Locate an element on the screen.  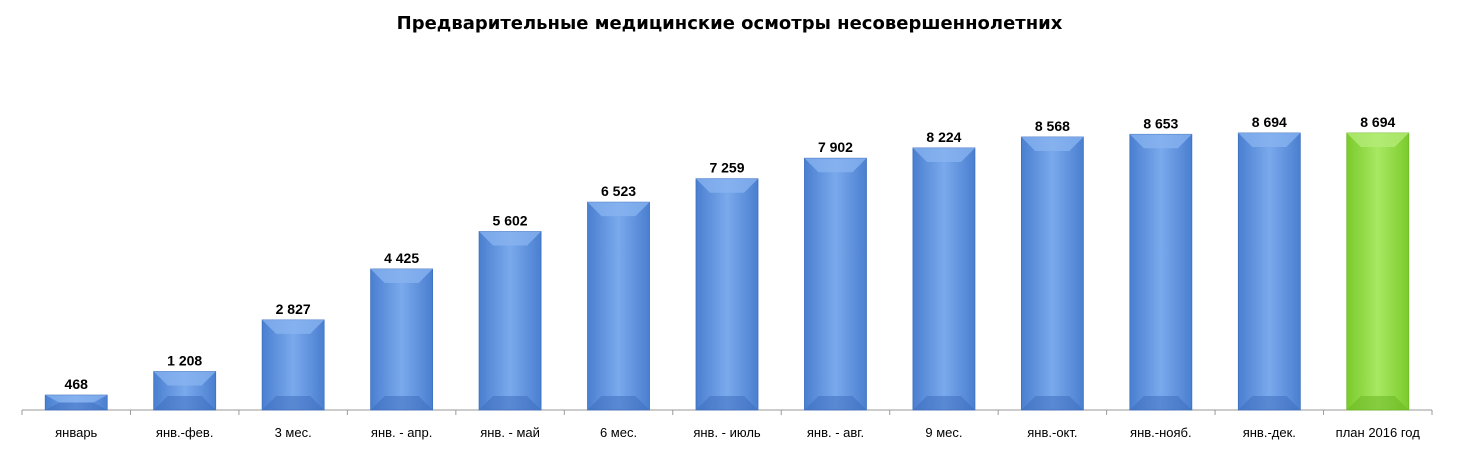
x-tick-label: янв.-дек. is located at coordinates (1269, 432).